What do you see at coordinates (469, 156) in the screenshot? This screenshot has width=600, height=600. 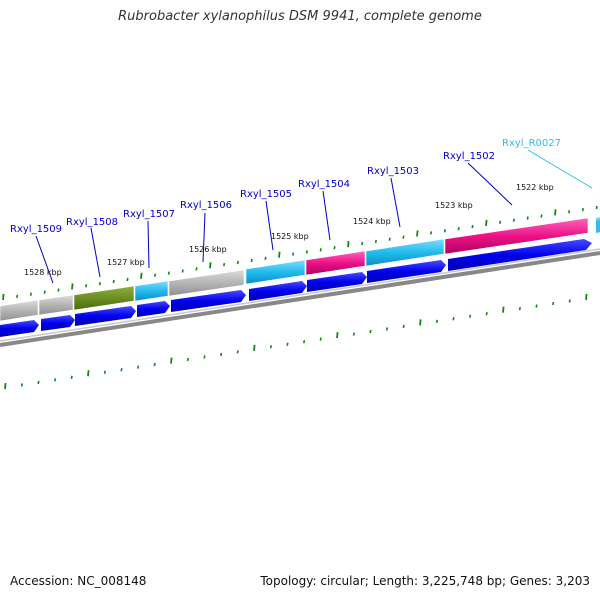 I see `gene-label-rxyl-1502: Rxyl_1502` at bounding box center [469, 156].